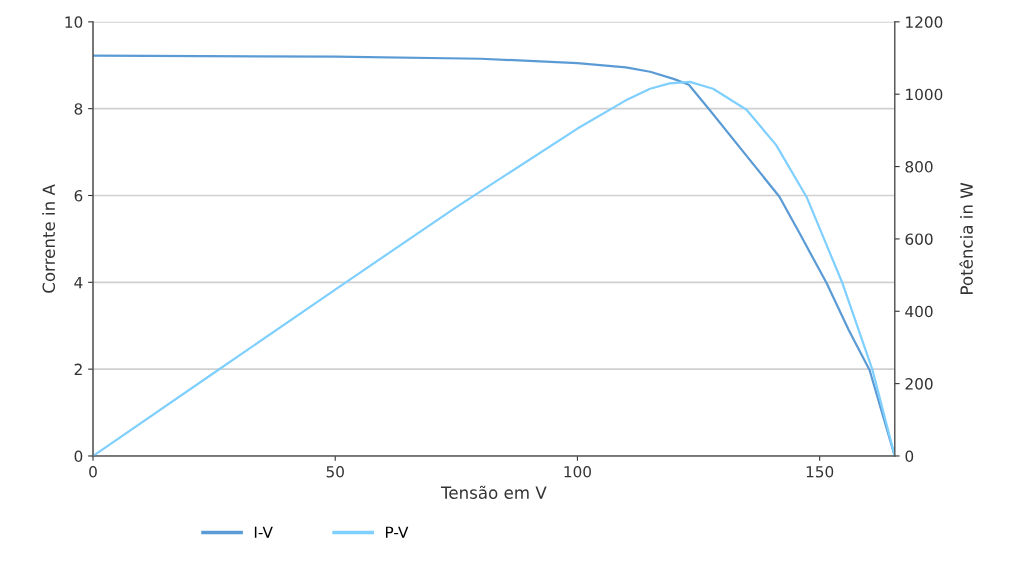  I want to click on y2-tick-label: 0, so click(909, 456).